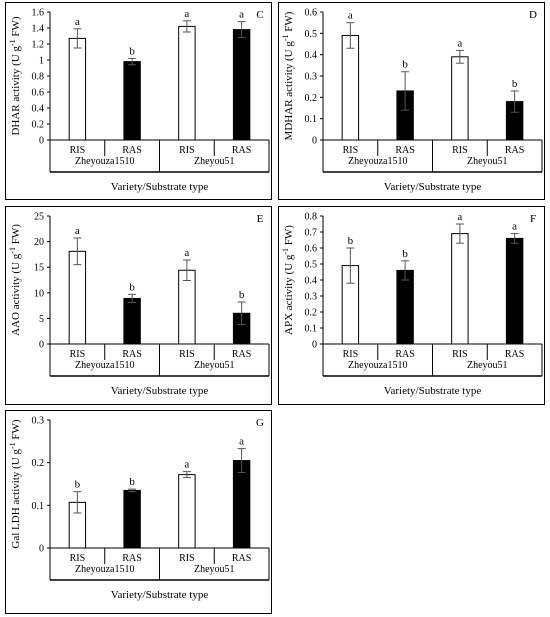  I want to click on chart-f-y-label: APX activity (U g-1 FW), so click(288, 280).